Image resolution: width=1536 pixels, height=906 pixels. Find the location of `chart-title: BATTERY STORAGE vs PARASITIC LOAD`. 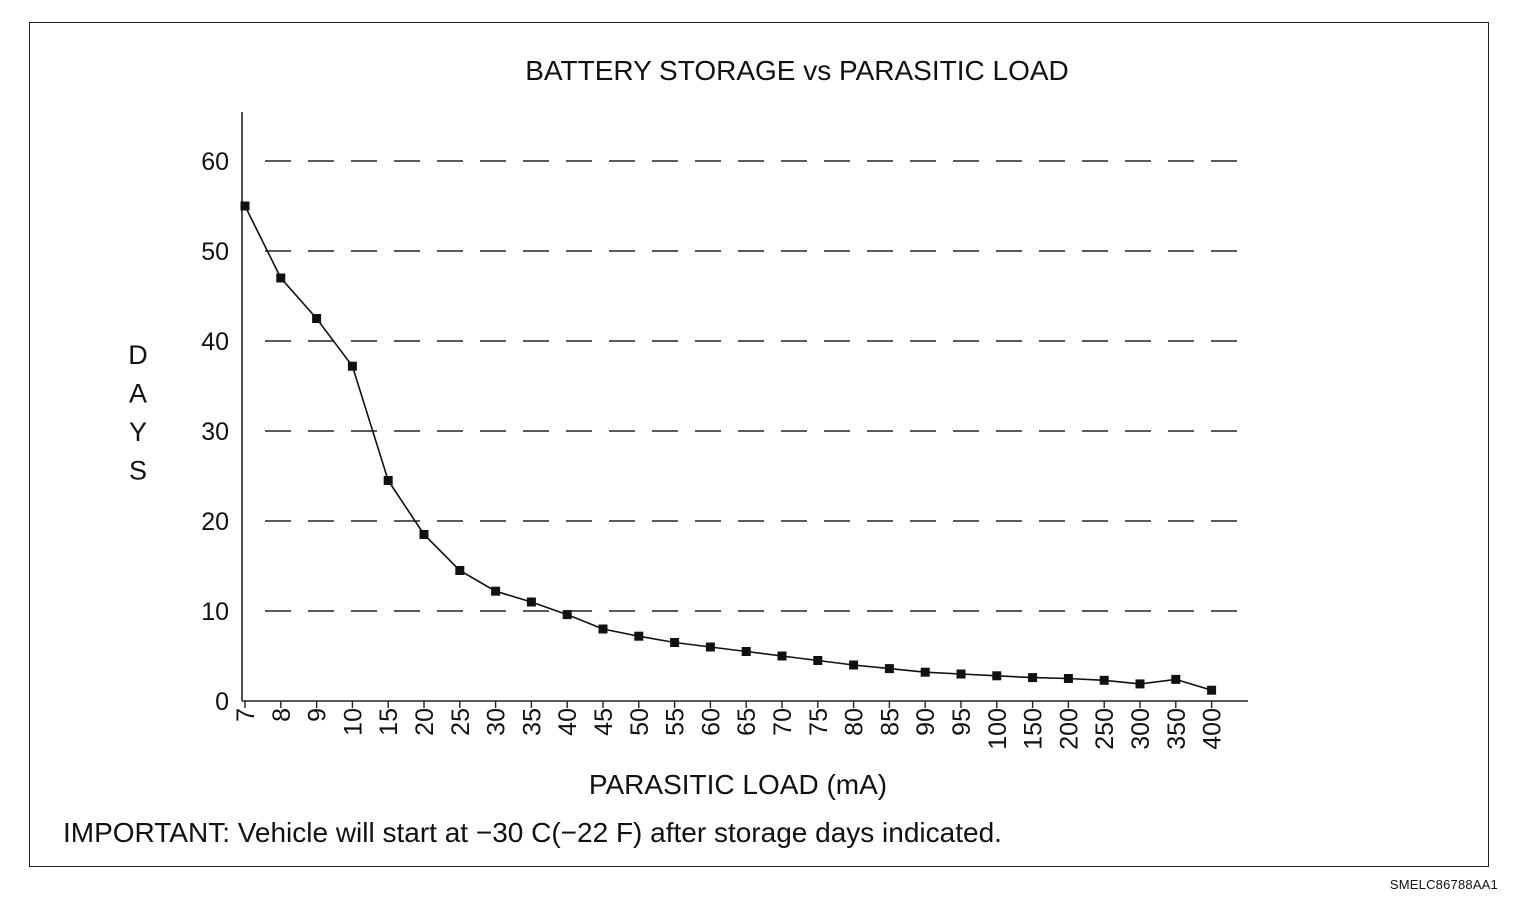

chart-title: BATTERY STORAGE vs PARASITIC LOAD is located at coordinates (797, 70).